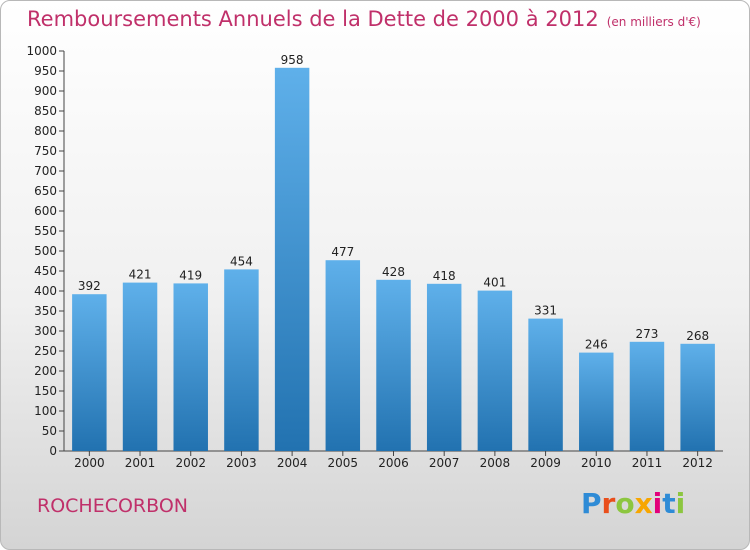 The height and width of the screenshot is (550, 750). Describe the element at coordinates (647, 463) in the screenshot. I see `x-tick-label: 2011` at that location.